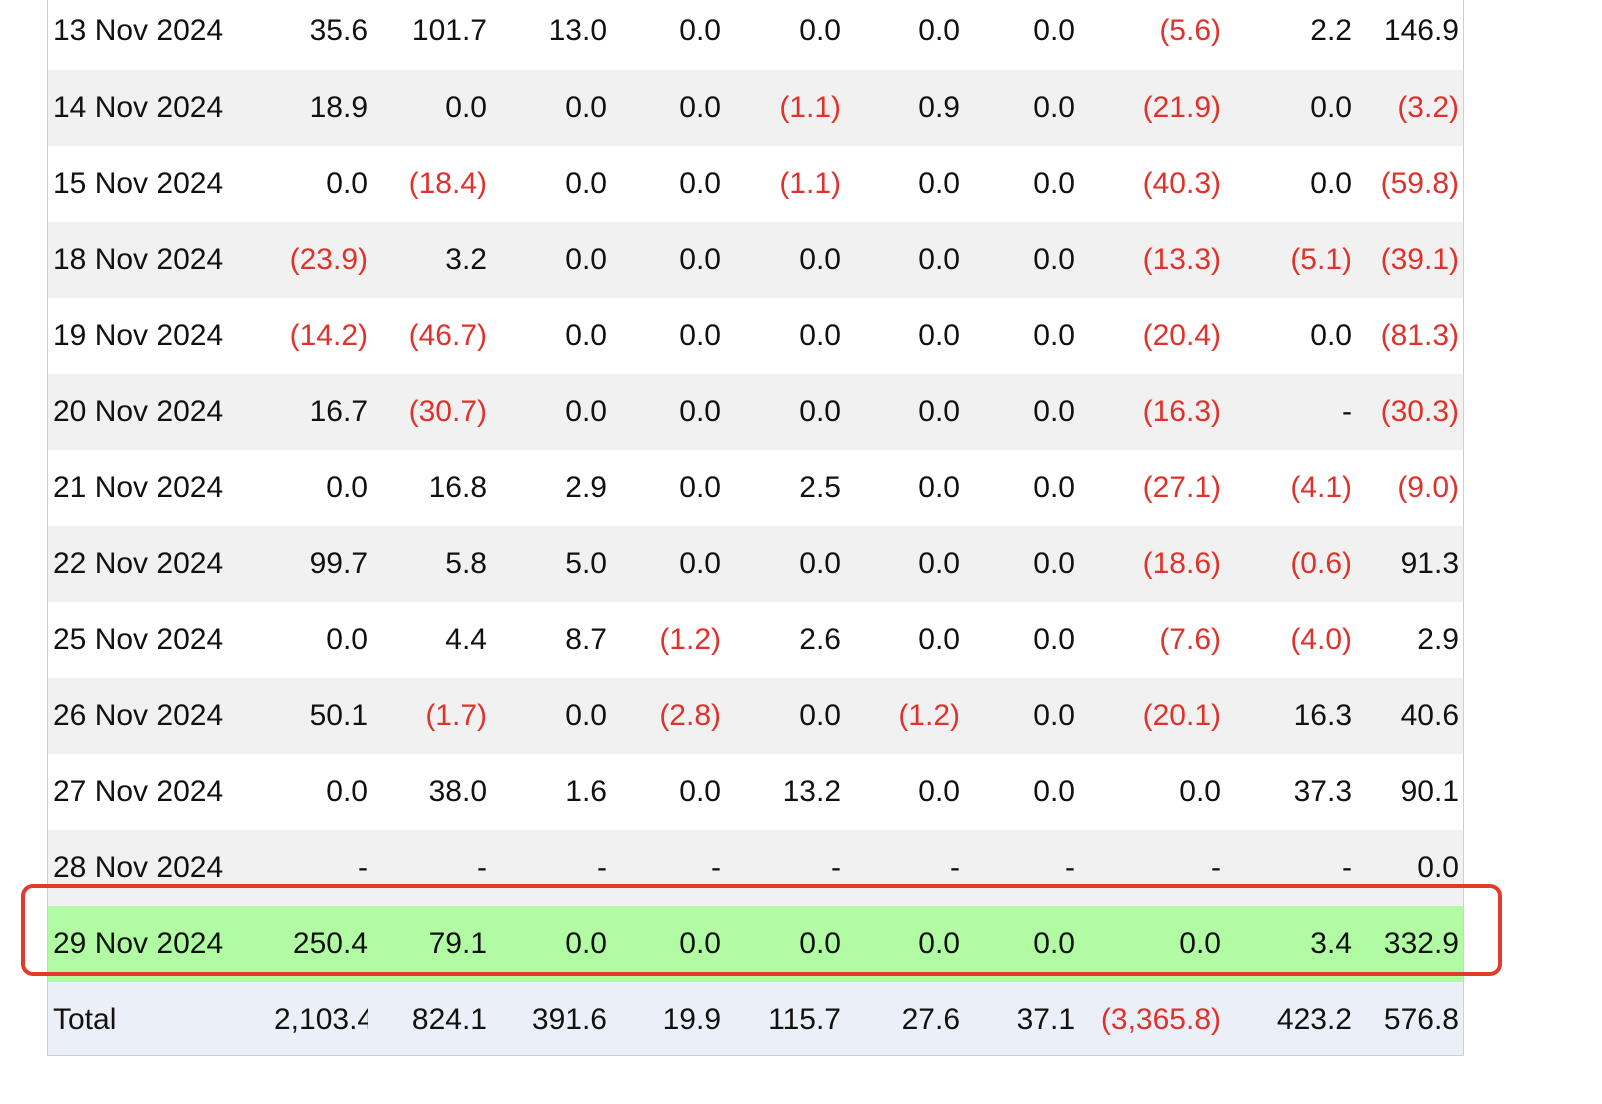 The width and height of the screenshot is (1602, 1104). I want to click on value-cell: 37.3, so click(1286, 792).